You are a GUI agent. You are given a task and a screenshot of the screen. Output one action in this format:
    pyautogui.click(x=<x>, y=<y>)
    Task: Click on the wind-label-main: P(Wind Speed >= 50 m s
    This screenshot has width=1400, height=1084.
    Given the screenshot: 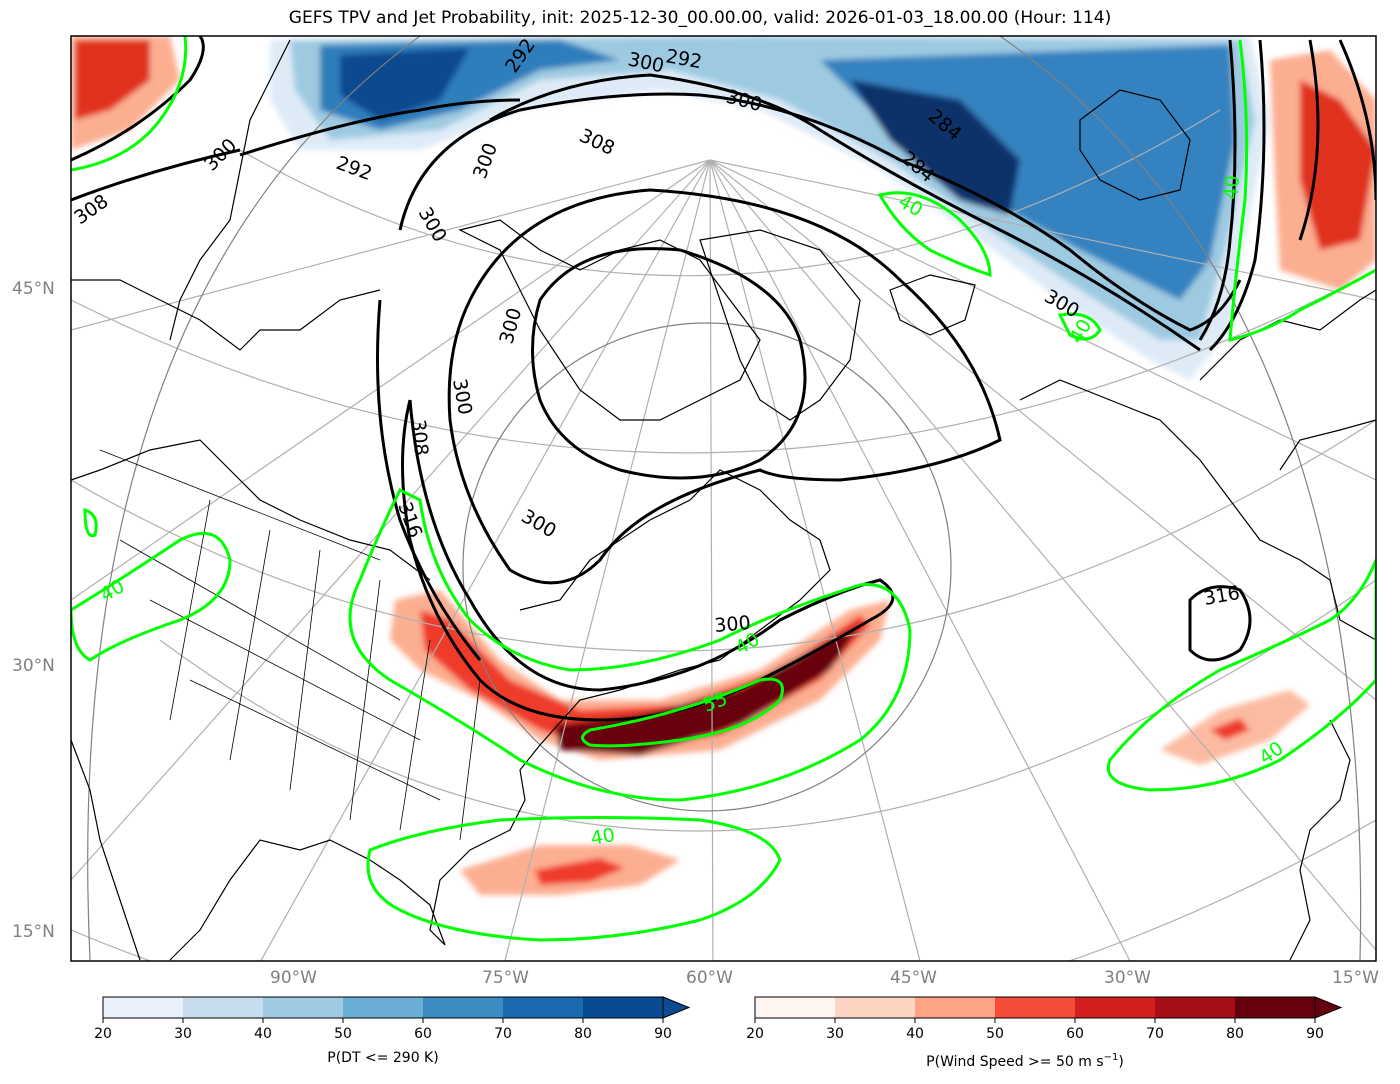 What is the action you would take?
    pyautogui.click(x=1014, y=1062)
    